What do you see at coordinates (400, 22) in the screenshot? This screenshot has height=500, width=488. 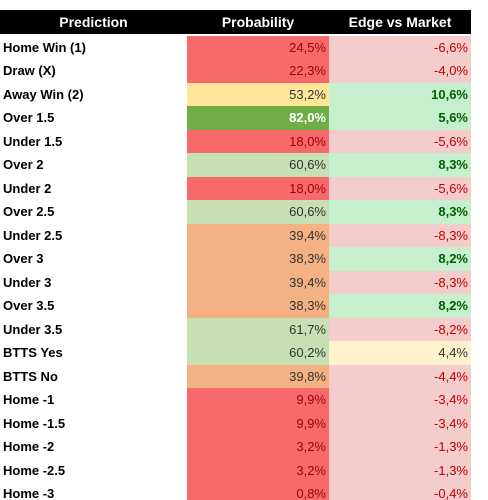 I see `header-cell: Edge vs Market` at bounding box center [400, 22].